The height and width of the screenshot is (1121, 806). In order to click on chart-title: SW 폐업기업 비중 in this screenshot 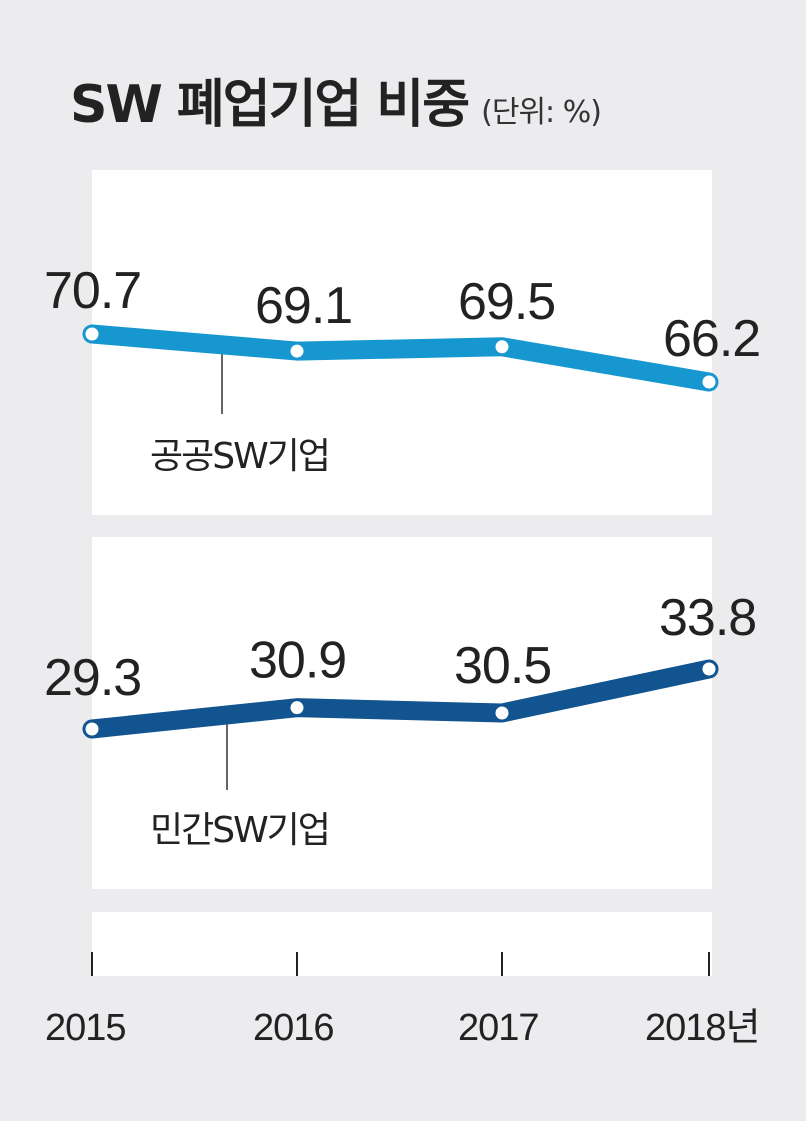, I will do `click(270, 105)`.